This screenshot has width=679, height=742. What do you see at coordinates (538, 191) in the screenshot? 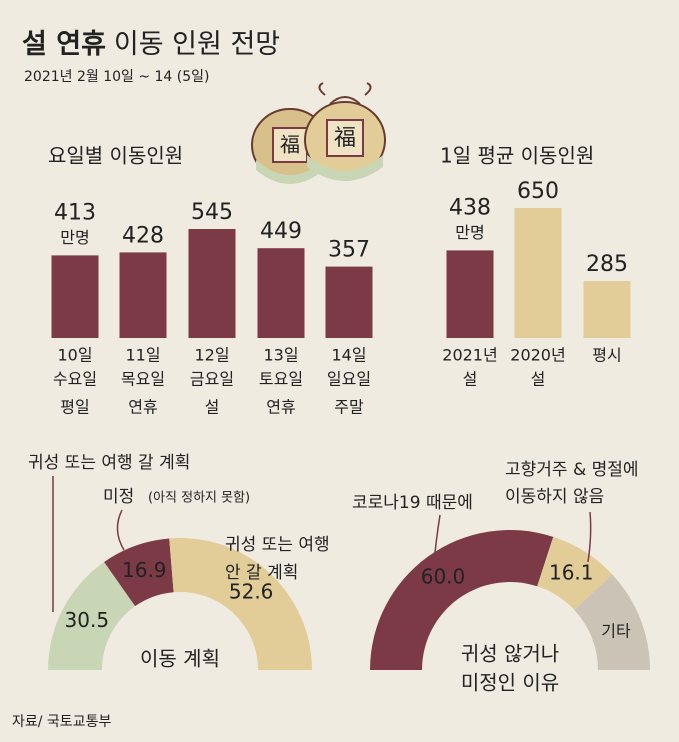
I see `value-label: 650` at bounding box center [538, 191].